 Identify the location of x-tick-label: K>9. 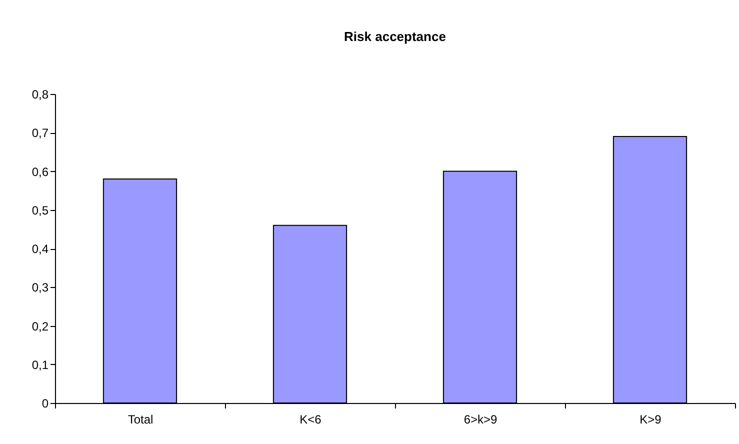
(651, 419).